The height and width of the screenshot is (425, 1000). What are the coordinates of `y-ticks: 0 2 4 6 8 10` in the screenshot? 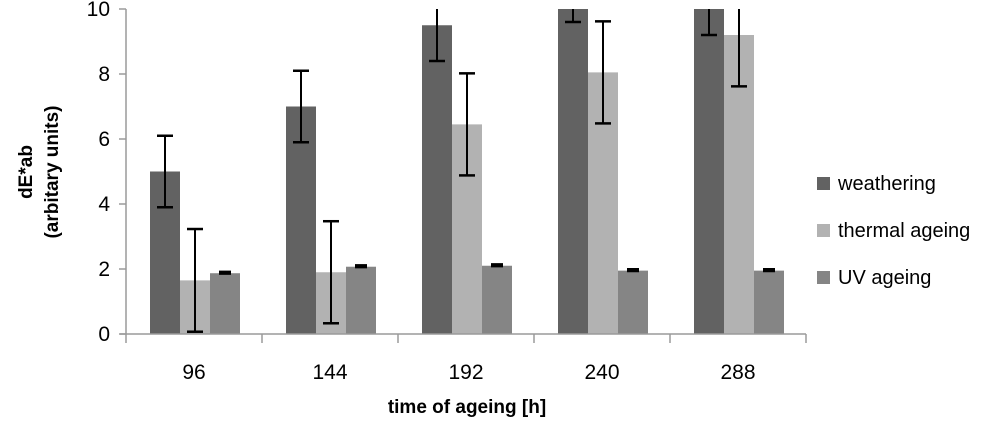 It's located at (106, 173).